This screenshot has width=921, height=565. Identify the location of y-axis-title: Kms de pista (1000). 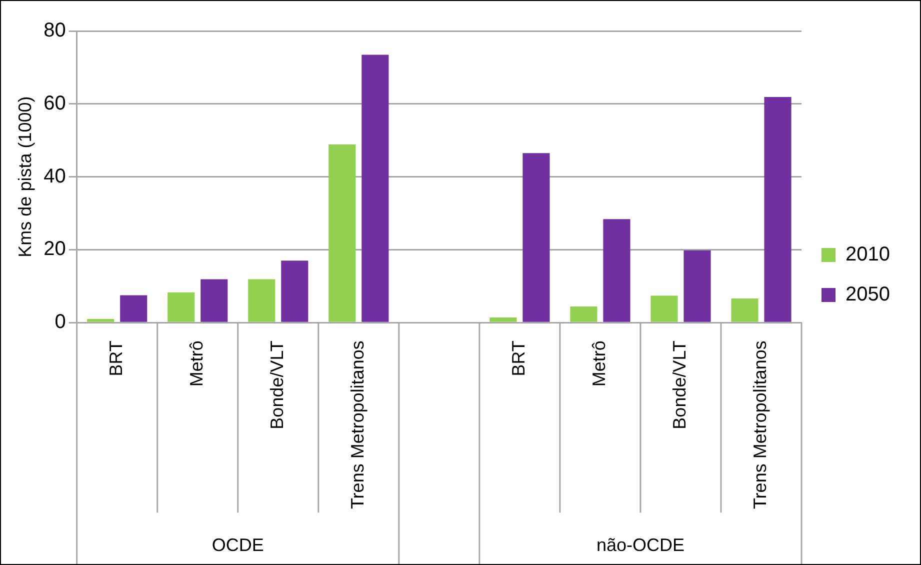
(24, 177).